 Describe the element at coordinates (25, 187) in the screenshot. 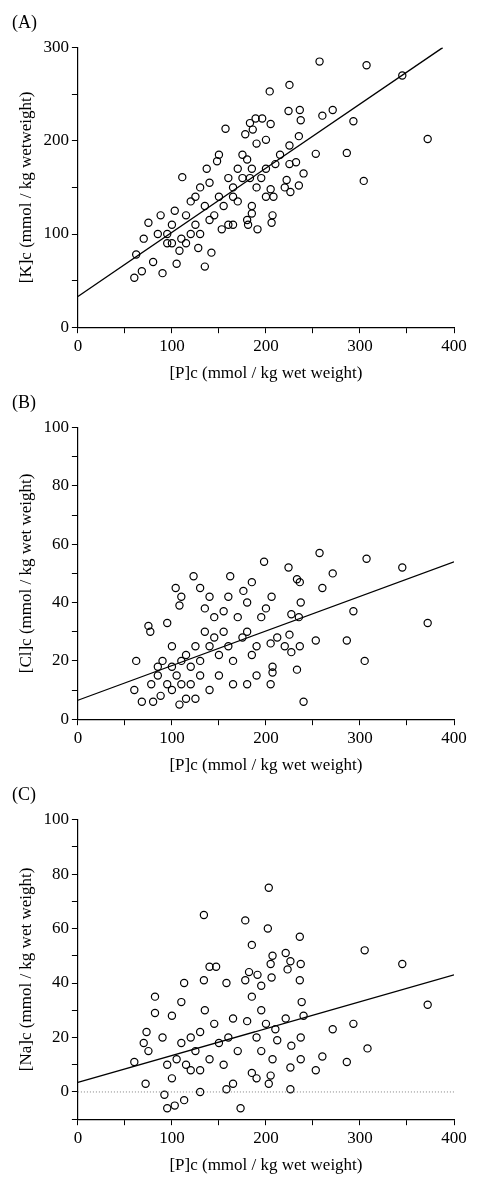

I see `y-axis-title: [K]c (mmol / kg wetweight)` at that location.